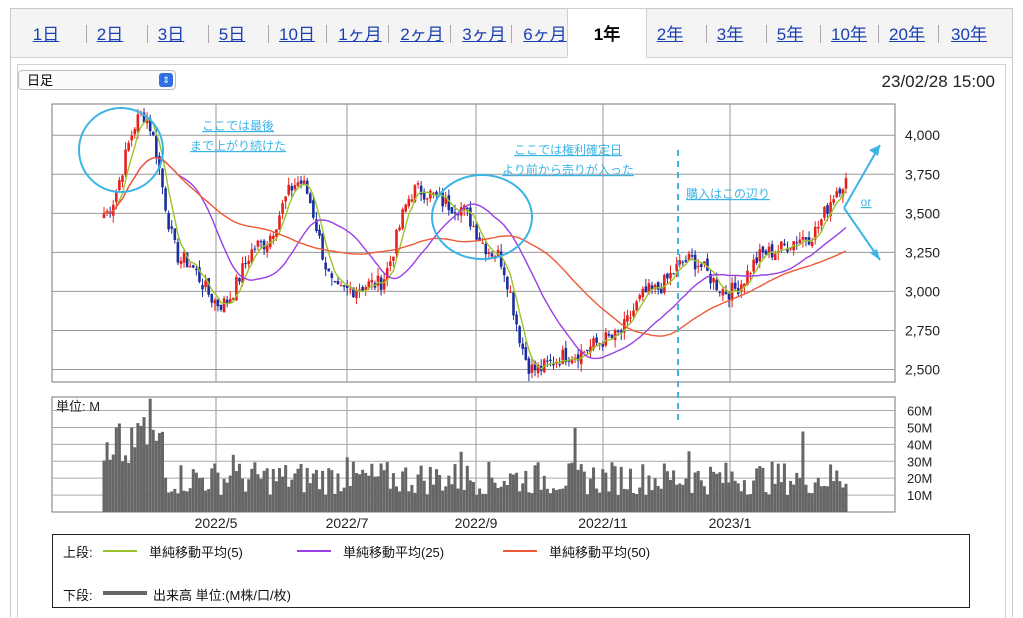 This screenshot has height=618, width=1023. What do you see at coordinates (607, 33) in the screenshot?
I see `tab-10: 1年` at bounding box center [607, 33].